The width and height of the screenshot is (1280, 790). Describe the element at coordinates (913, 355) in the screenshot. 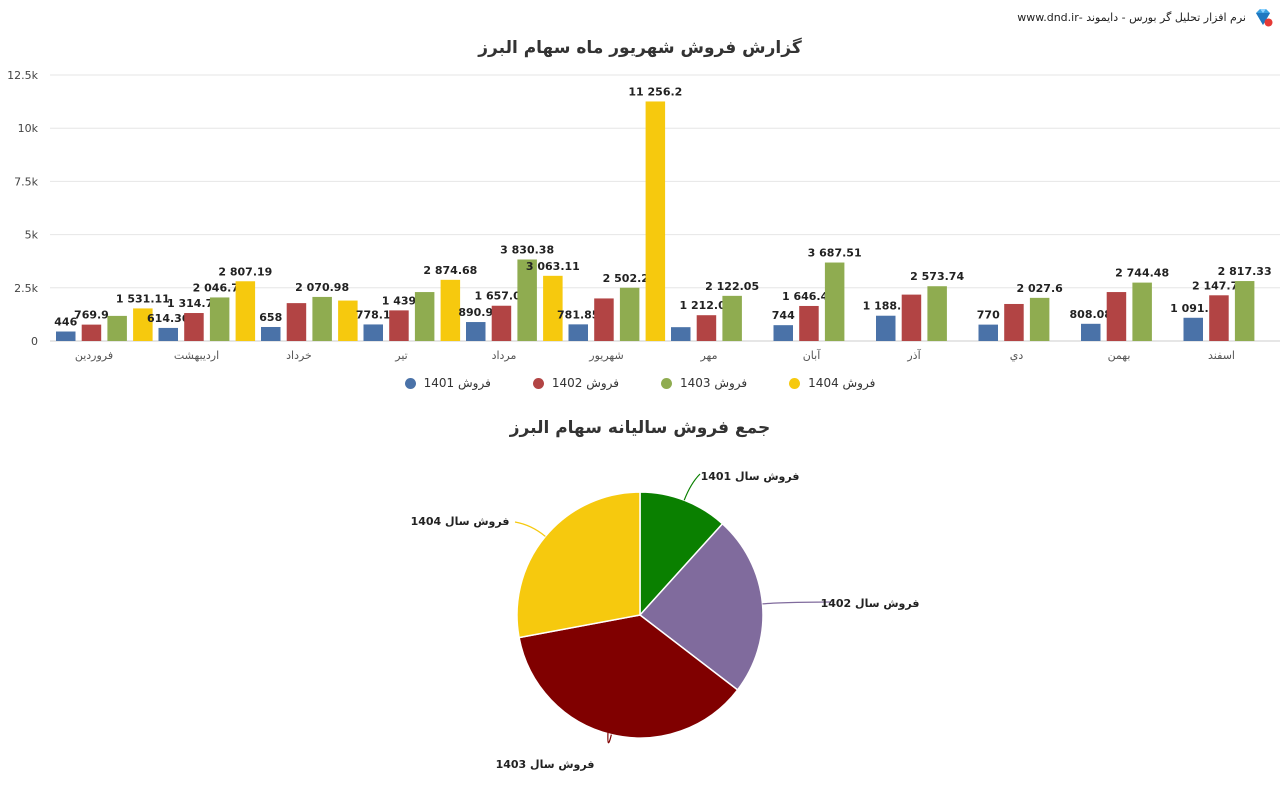

I see `x-tick-label: آذر` at that location.